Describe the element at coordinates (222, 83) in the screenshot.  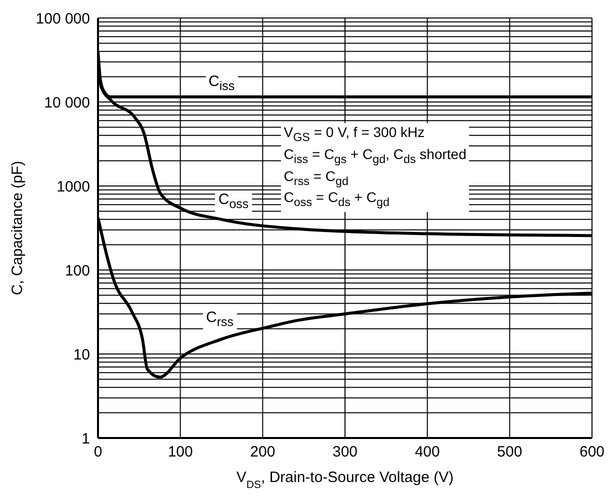
I see `series-label: C$_{iss}$` at that location.